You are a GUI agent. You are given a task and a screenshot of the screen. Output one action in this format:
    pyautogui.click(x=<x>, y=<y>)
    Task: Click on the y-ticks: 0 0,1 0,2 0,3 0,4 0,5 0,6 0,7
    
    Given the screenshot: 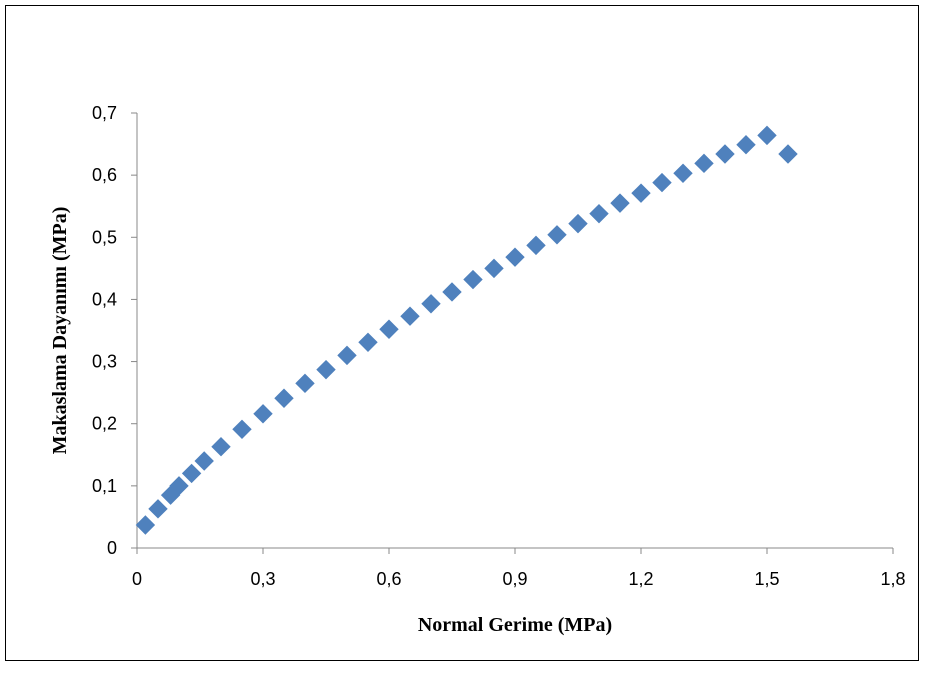 What is the action you would take?
    pyautogui.click(x=114, y=330)
    